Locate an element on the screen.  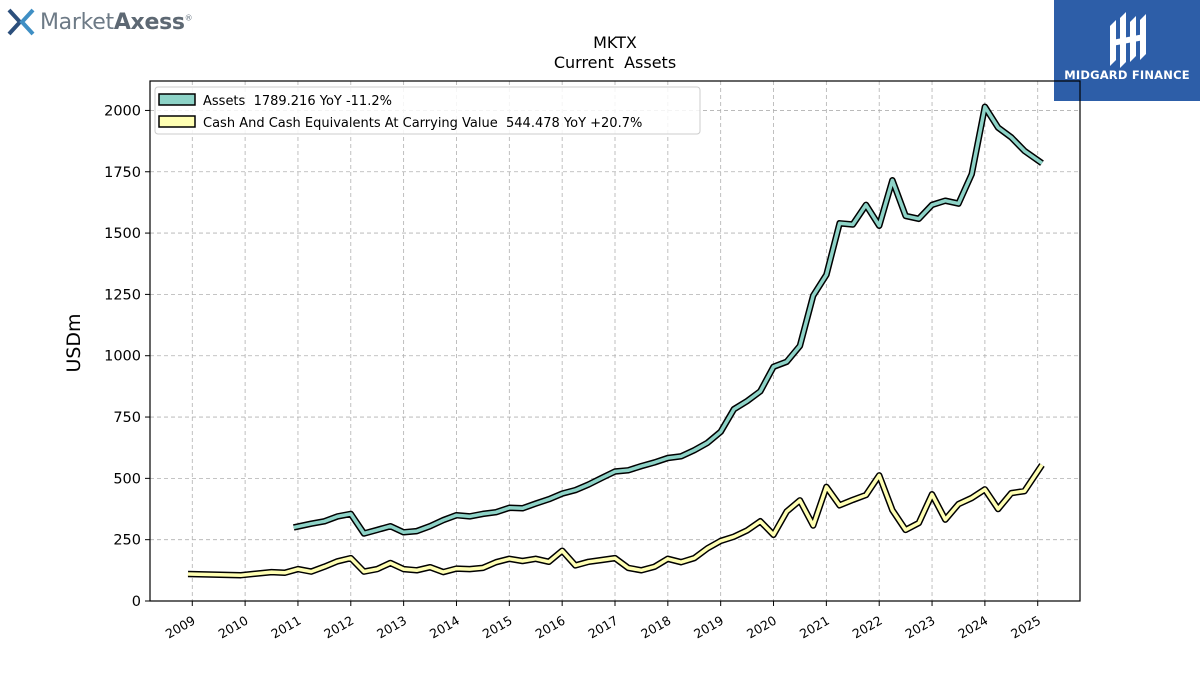
x-tick-label: 2015 is located at coordinates (497, 627).